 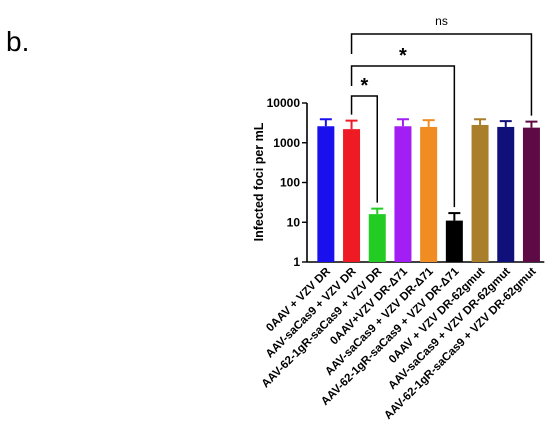 I want to click on chart-error-bars, so click(x=428, y=169).